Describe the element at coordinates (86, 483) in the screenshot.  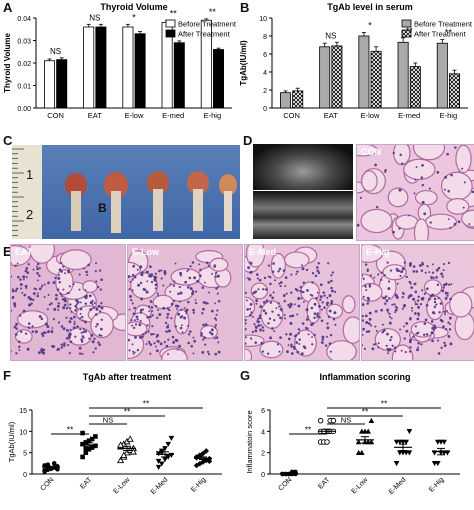
I see `f-xtick-label: EAT` at that location.